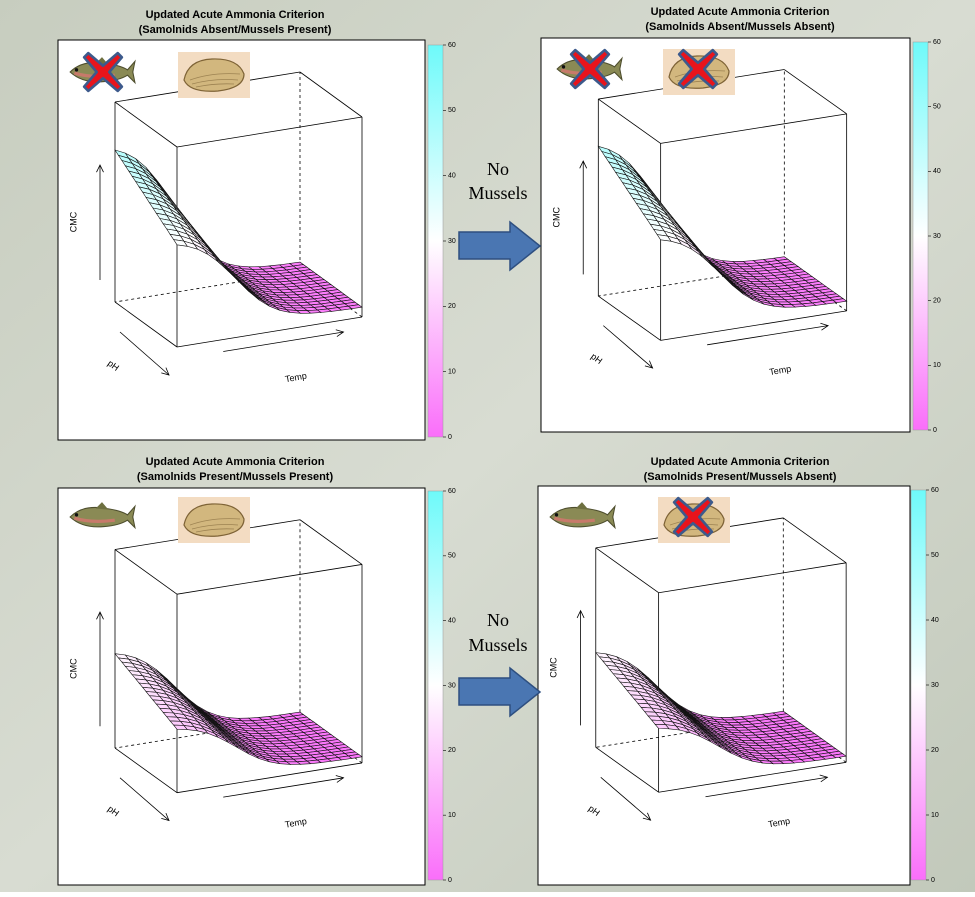  What do you see at coordinates (500, 664) in the screenshot?
I see `transition-2: No Mussels` at bounding box center [500, 664].